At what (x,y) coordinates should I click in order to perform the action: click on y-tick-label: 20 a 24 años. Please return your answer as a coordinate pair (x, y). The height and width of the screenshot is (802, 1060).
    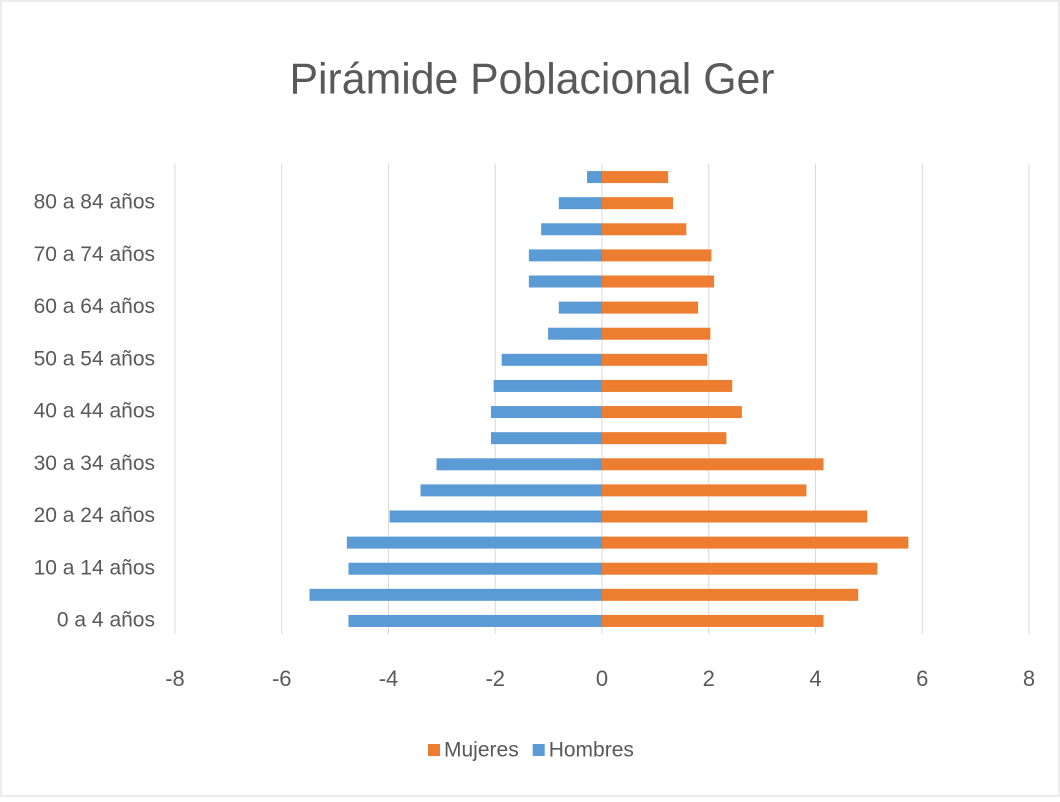
    Looking at the image, I should click on (94, 515).